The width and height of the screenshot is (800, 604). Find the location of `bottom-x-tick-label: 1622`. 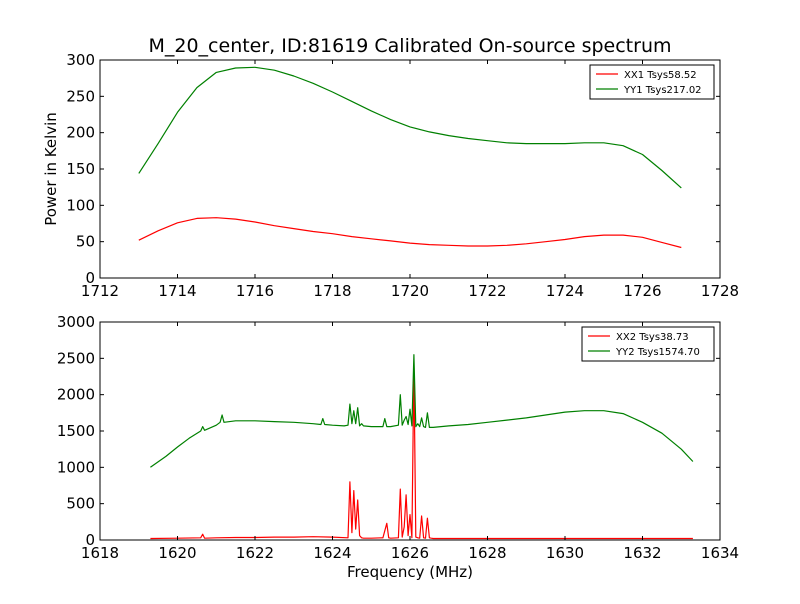

bottom-x-tick-label: 1622 is located at coordinates (255, 553).